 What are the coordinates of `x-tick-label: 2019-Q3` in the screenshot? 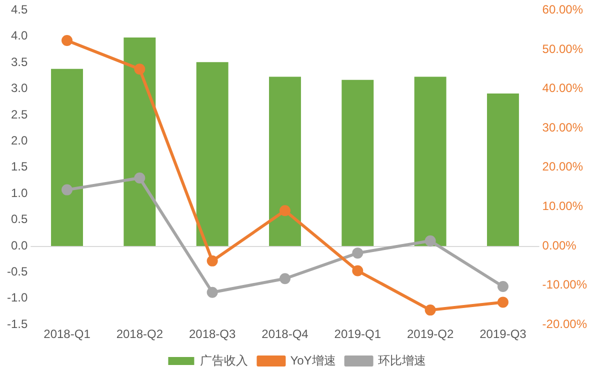 It's located at (503, 334).